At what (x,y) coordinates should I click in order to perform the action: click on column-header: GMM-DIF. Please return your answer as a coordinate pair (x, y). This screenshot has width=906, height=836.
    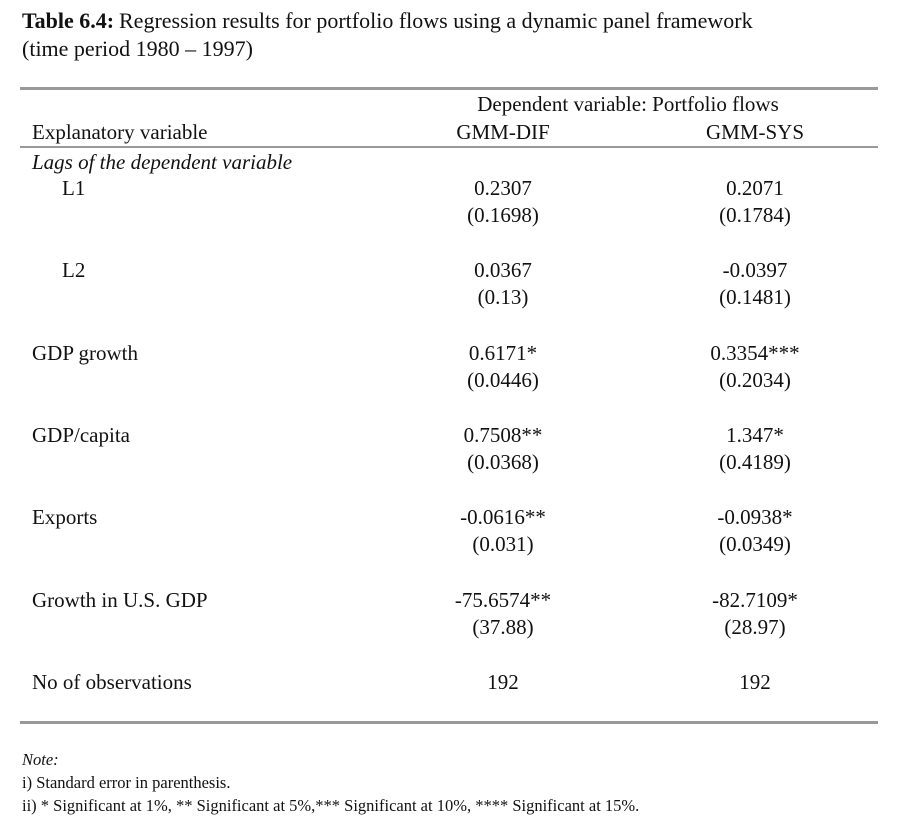
    Looking at the image, I should click on (503, 132).